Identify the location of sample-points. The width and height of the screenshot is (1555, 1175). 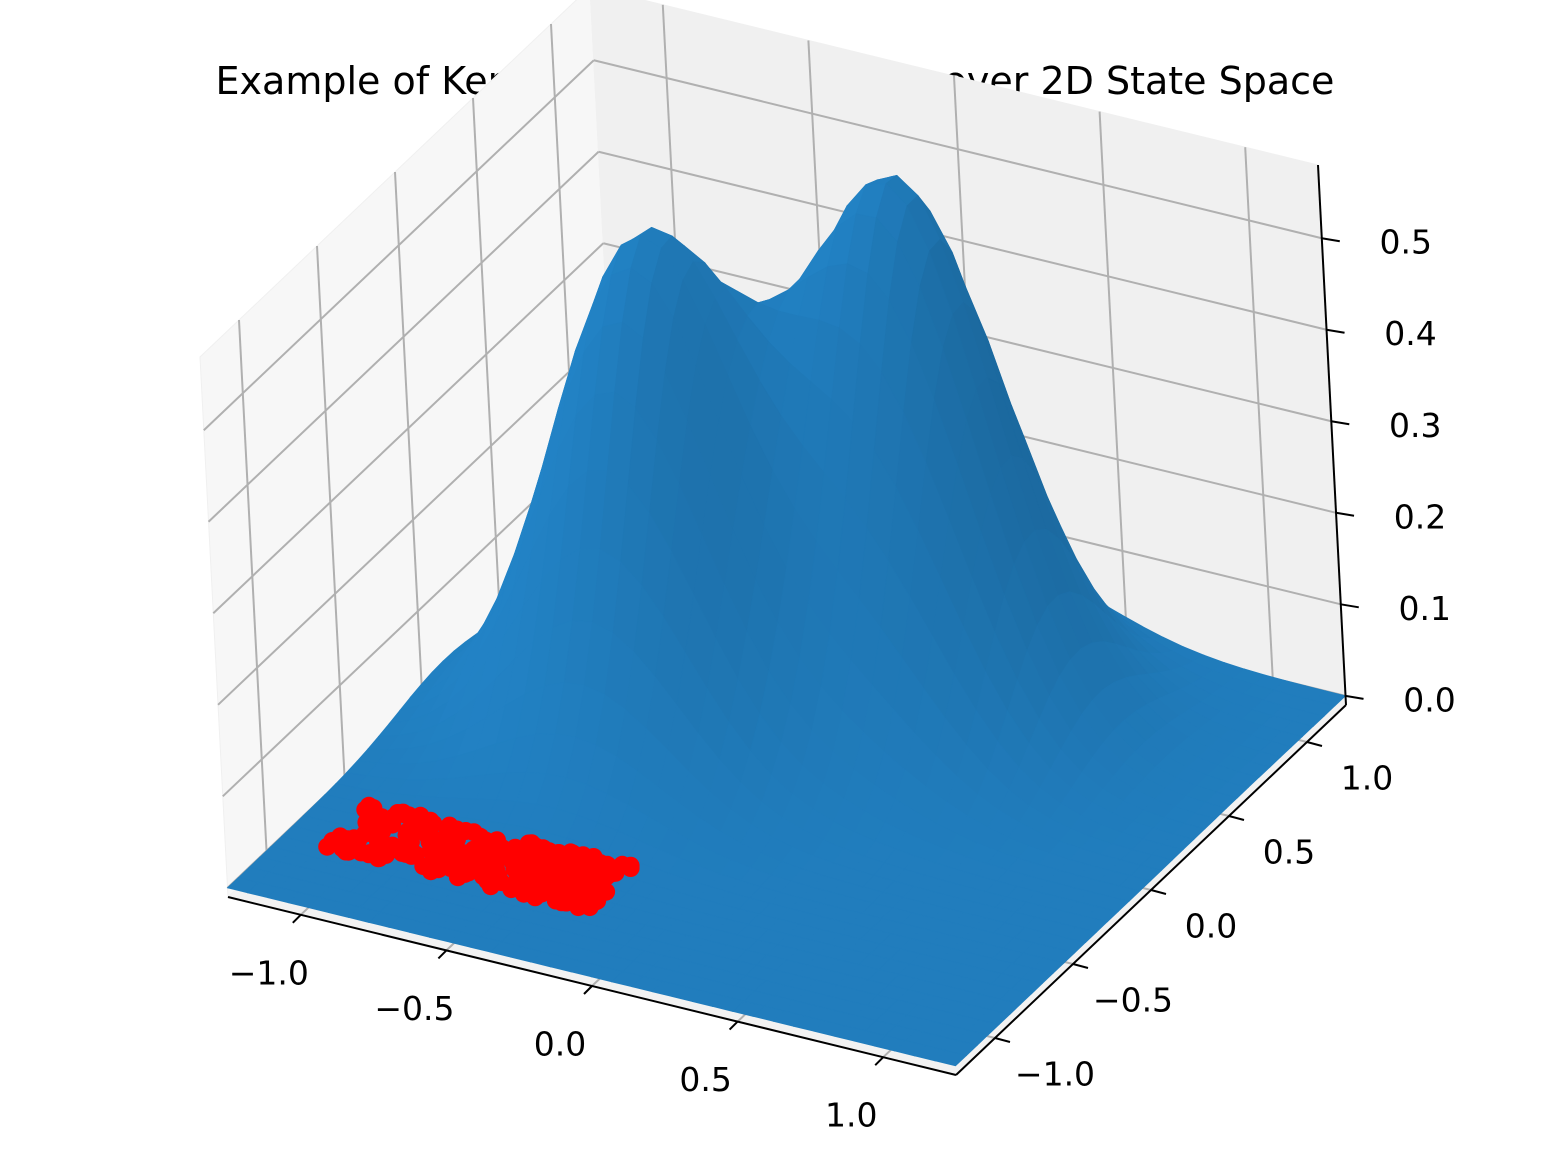
(479, 856).